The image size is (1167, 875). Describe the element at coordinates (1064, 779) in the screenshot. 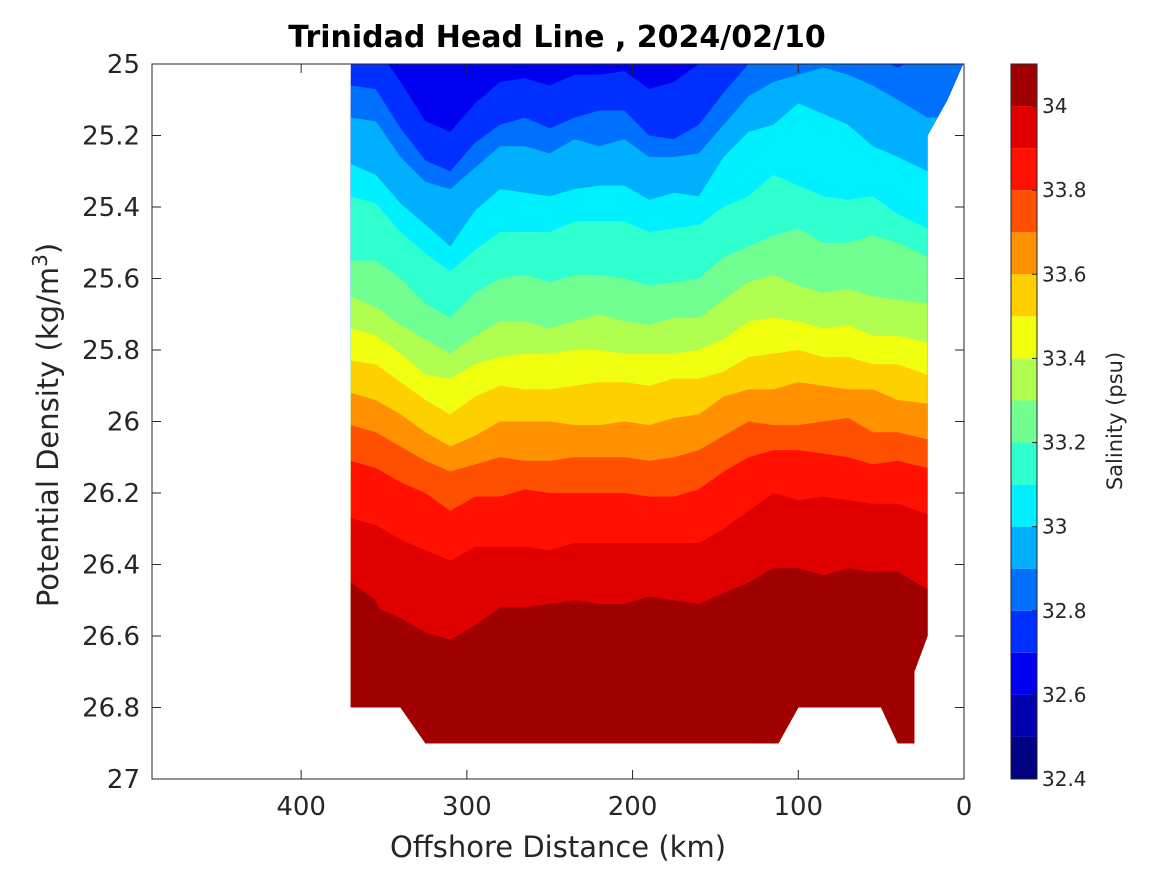

I see `colorbar-tick-label: 32.4` at that location.